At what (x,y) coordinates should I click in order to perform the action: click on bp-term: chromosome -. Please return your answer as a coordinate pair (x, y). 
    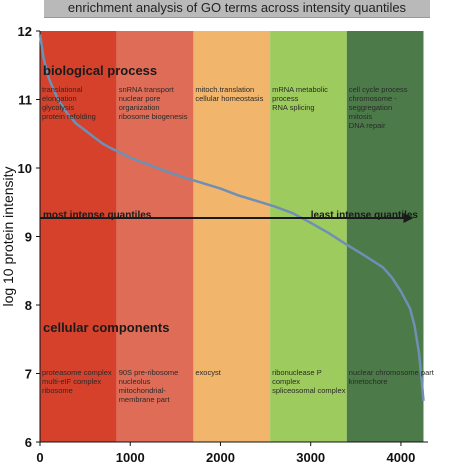
    Looking at the image, I should click on (373, 98).